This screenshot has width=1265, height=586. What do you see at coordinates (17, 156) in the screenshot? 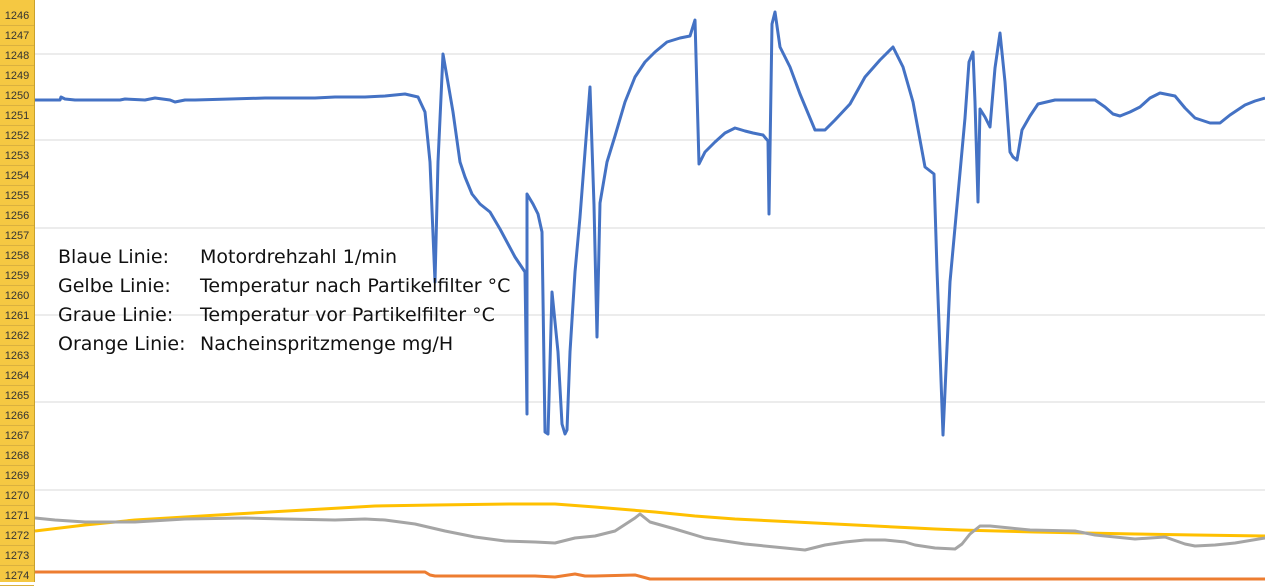
I see `row-number: 1253` at bounding box center [17, 156].